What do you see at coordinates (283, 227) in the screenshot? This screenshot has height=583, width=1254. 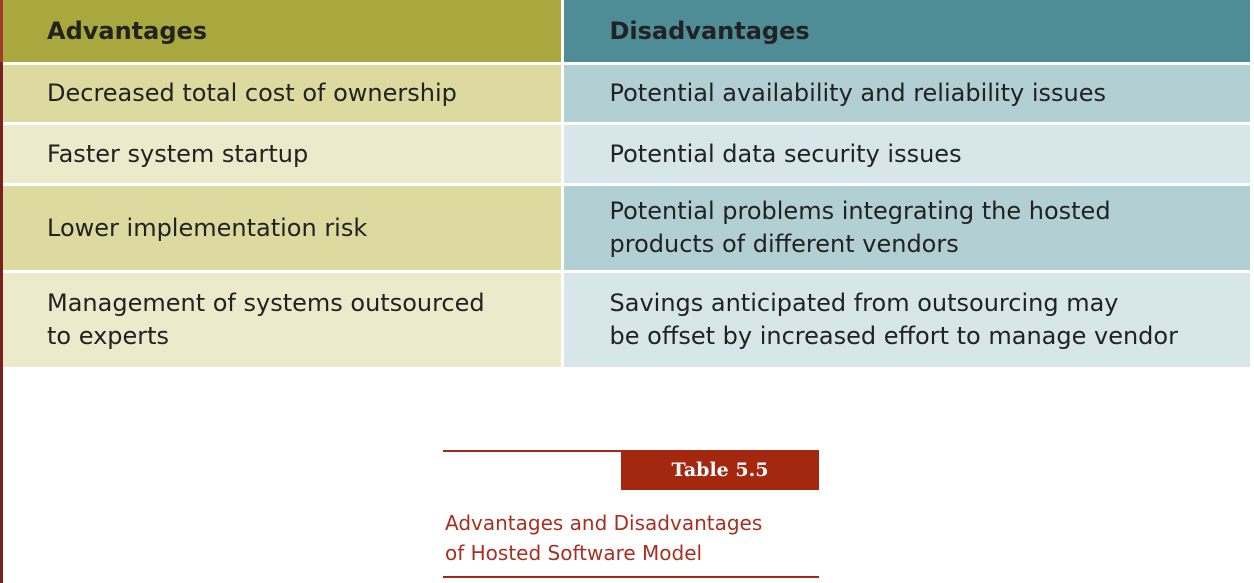 I see `advantage-cell: Lower implementation risk` at bounding box center [283, 227].